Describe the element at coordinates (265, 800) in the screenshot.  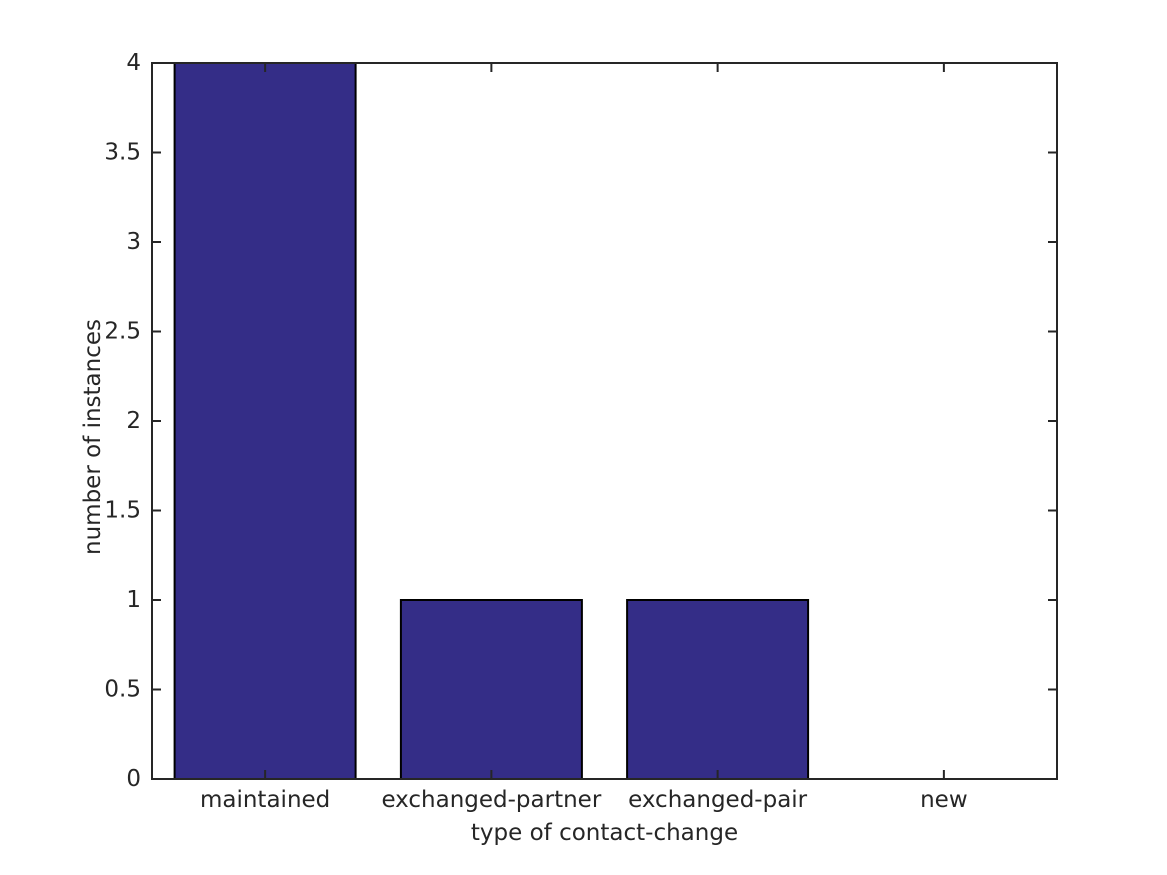
I see `x-tick-label: maintained` at that location.